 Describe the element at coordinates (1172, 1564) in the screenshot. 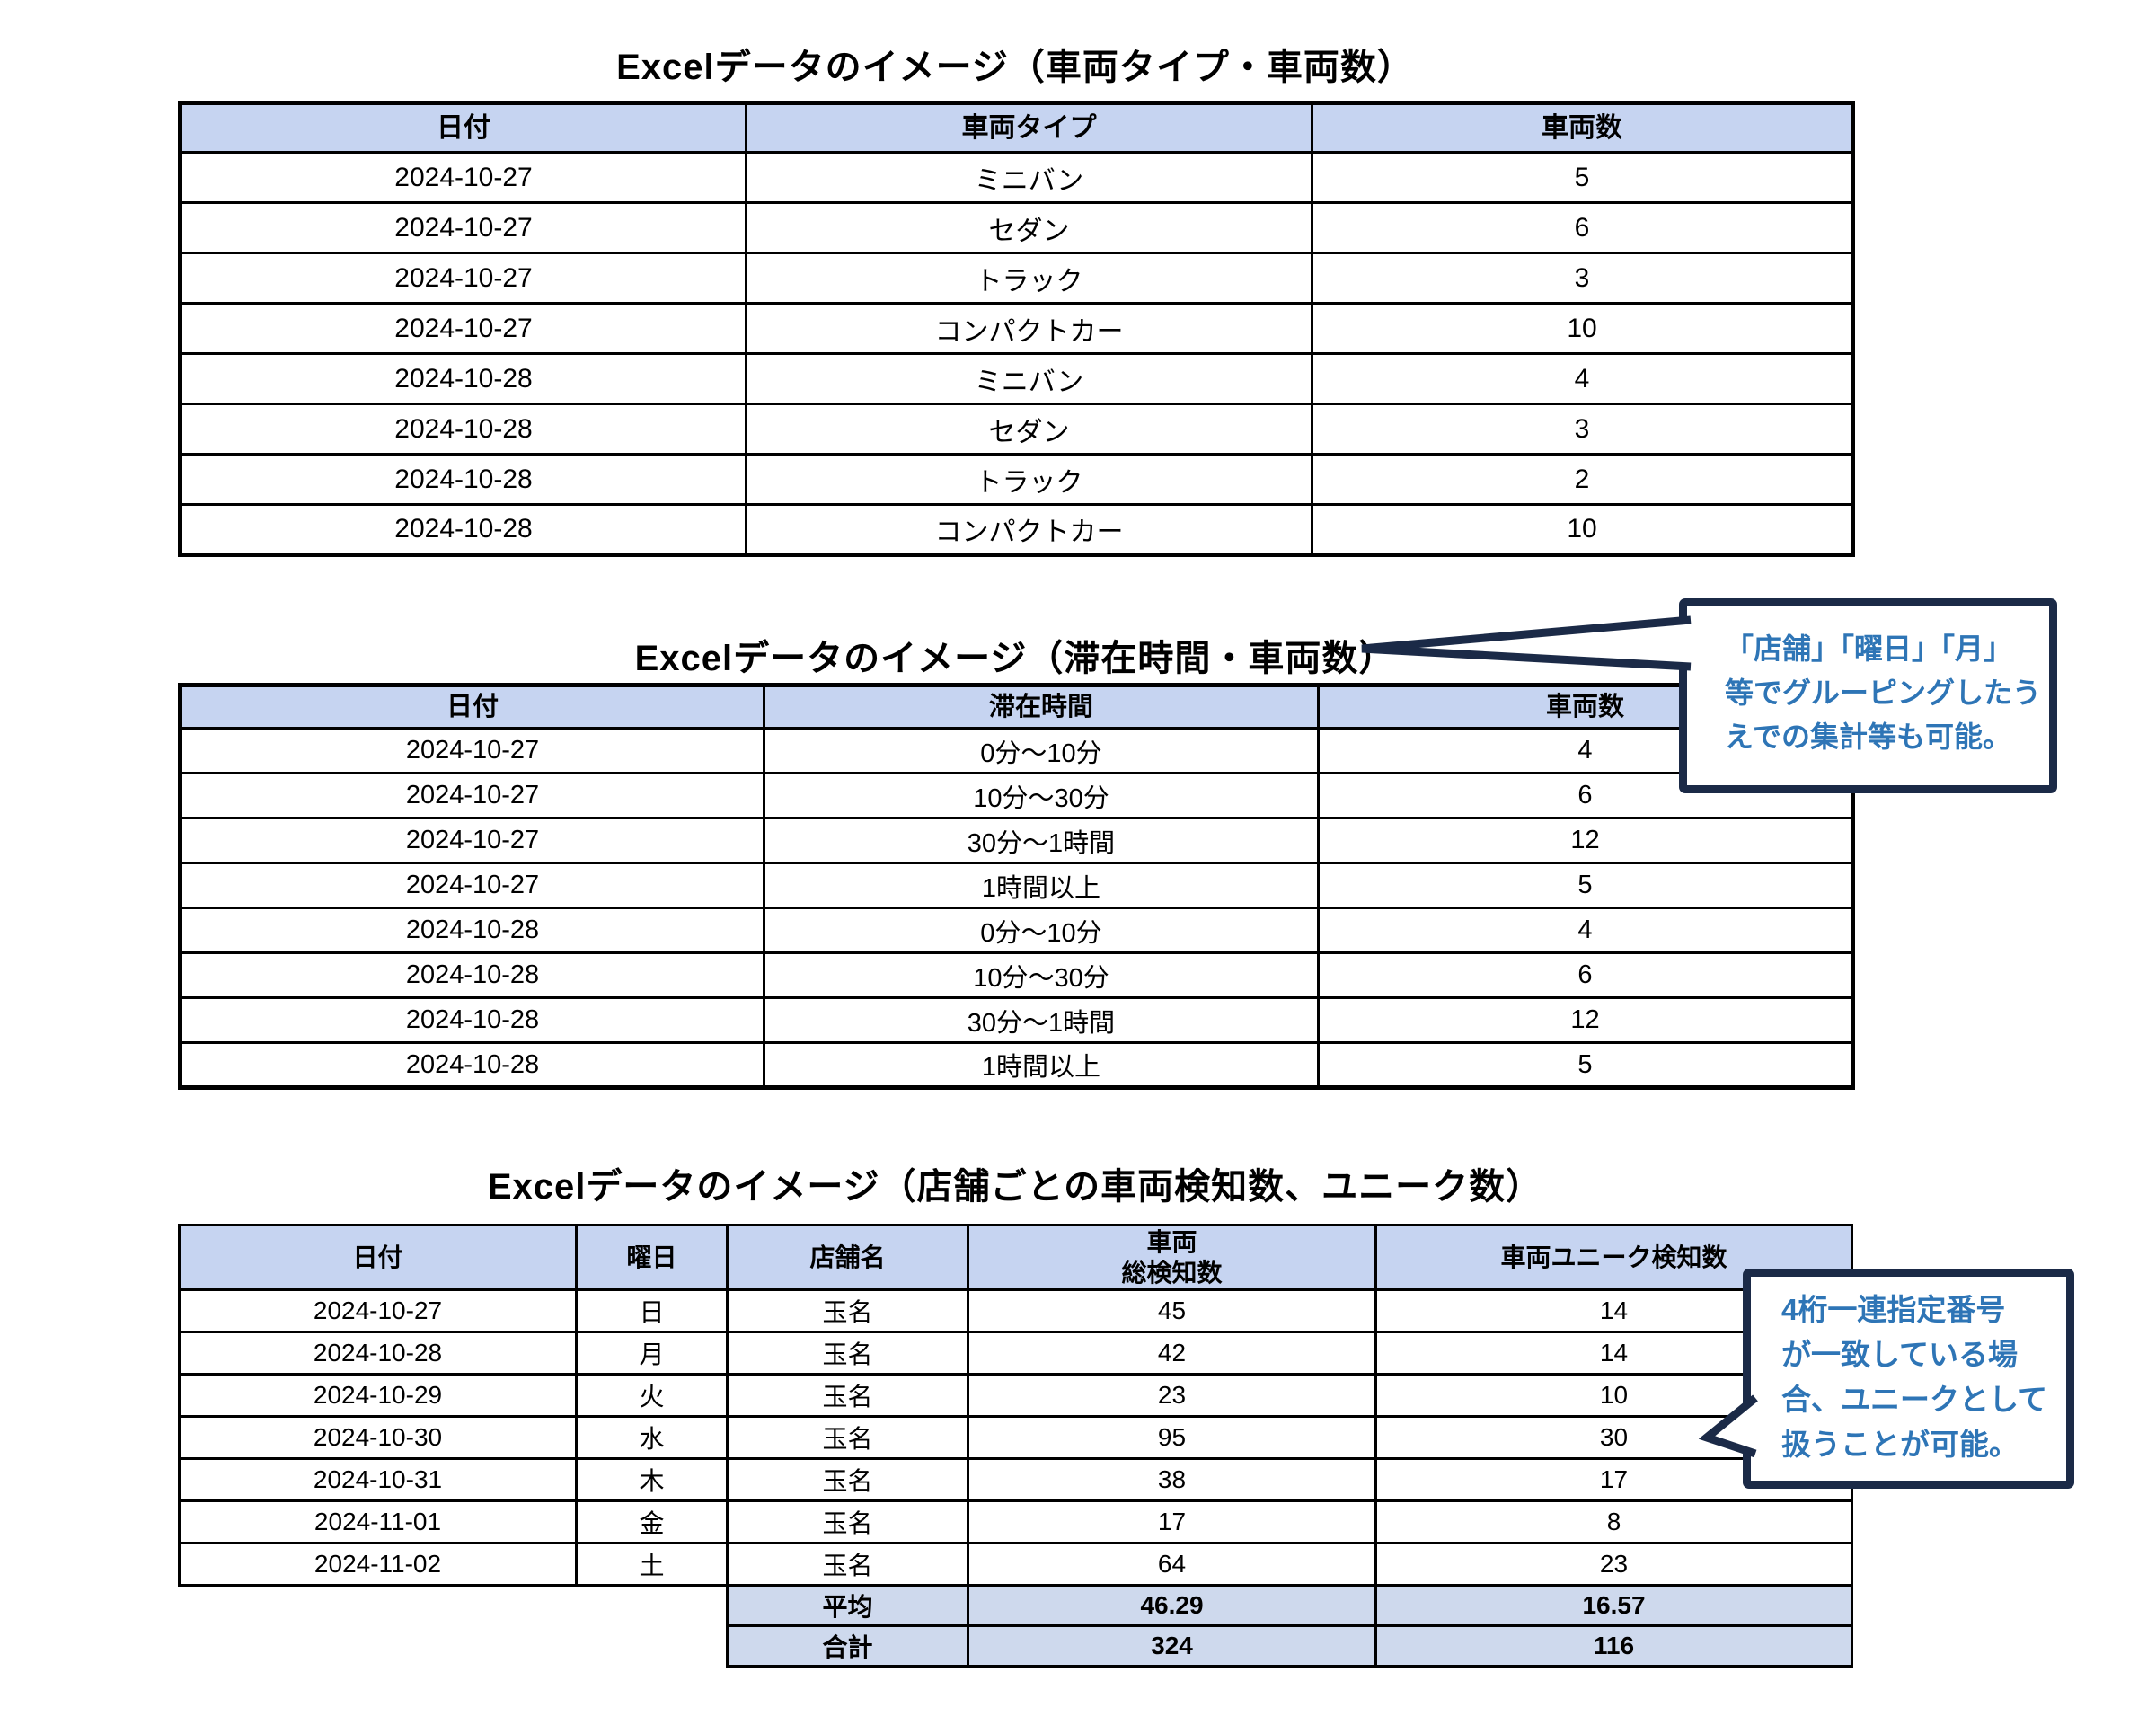

I see `table-cell: 64` at that location.